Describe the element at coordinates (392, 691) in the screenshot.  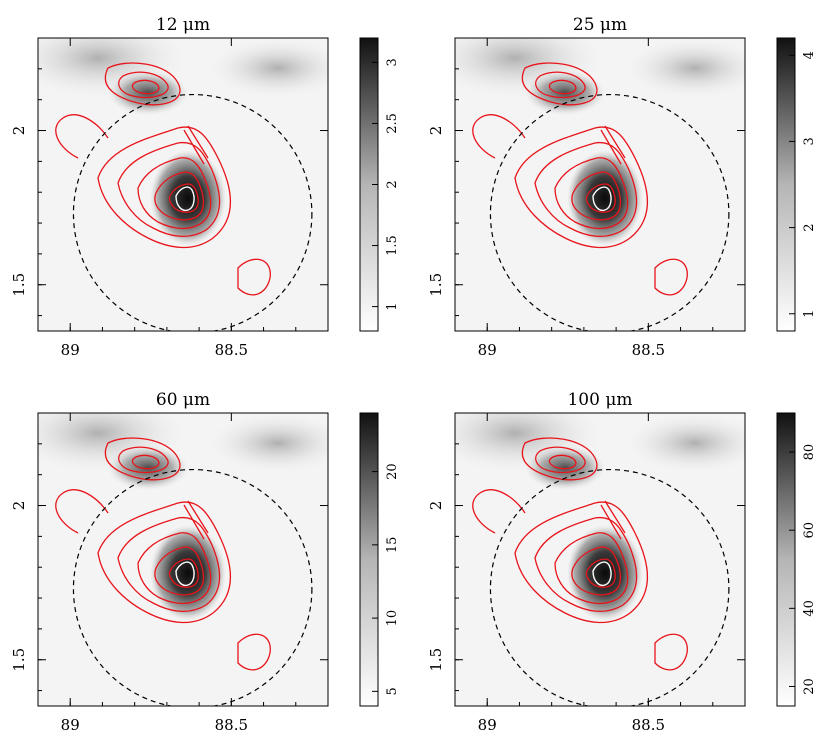
I see `colorbar-tick-label: 5` at that location.